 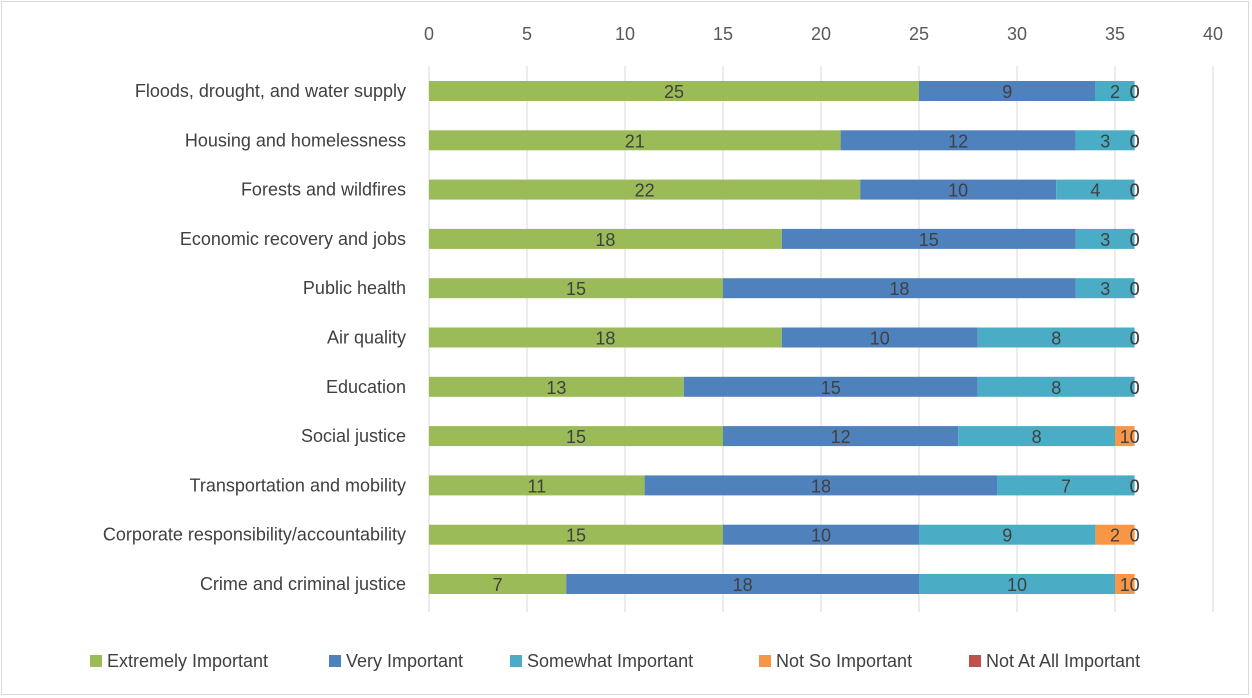 What do you see at coordinates (353, 436) in the screenshot?
I see `category-label: Social justice` at bounding box center [353, 436].